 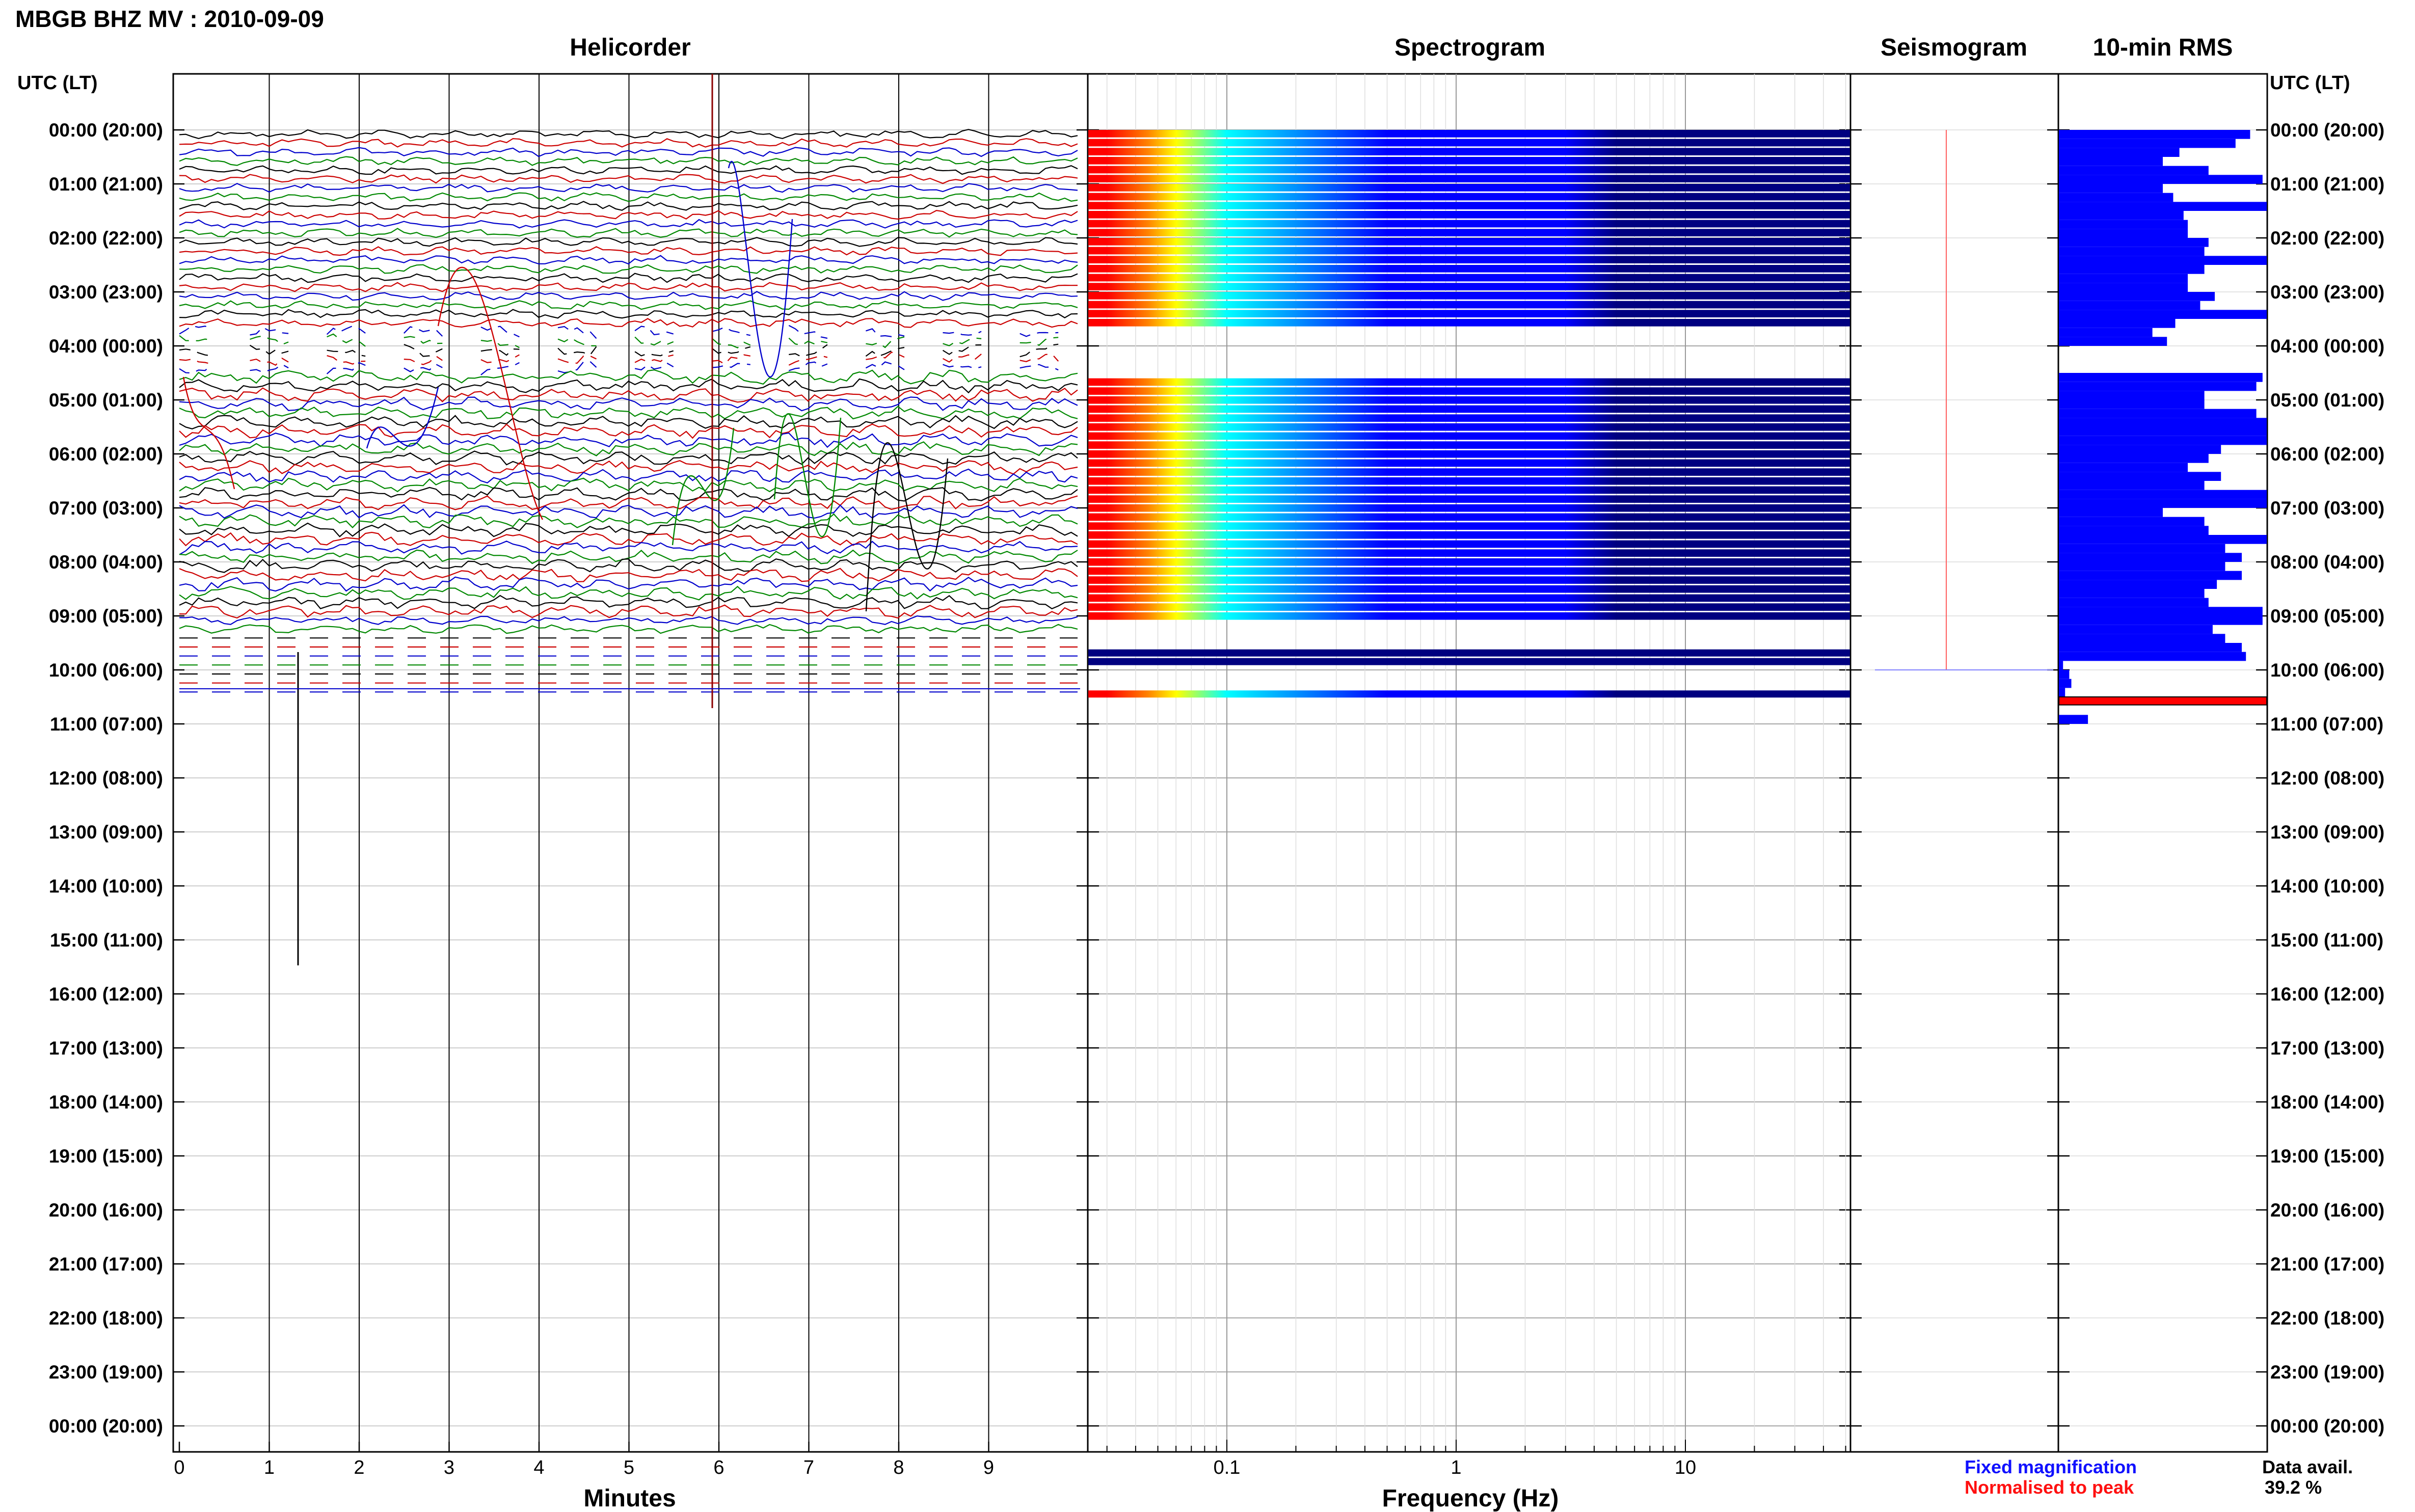 I want to click on rms-bars, so click(x=2162, y=427).